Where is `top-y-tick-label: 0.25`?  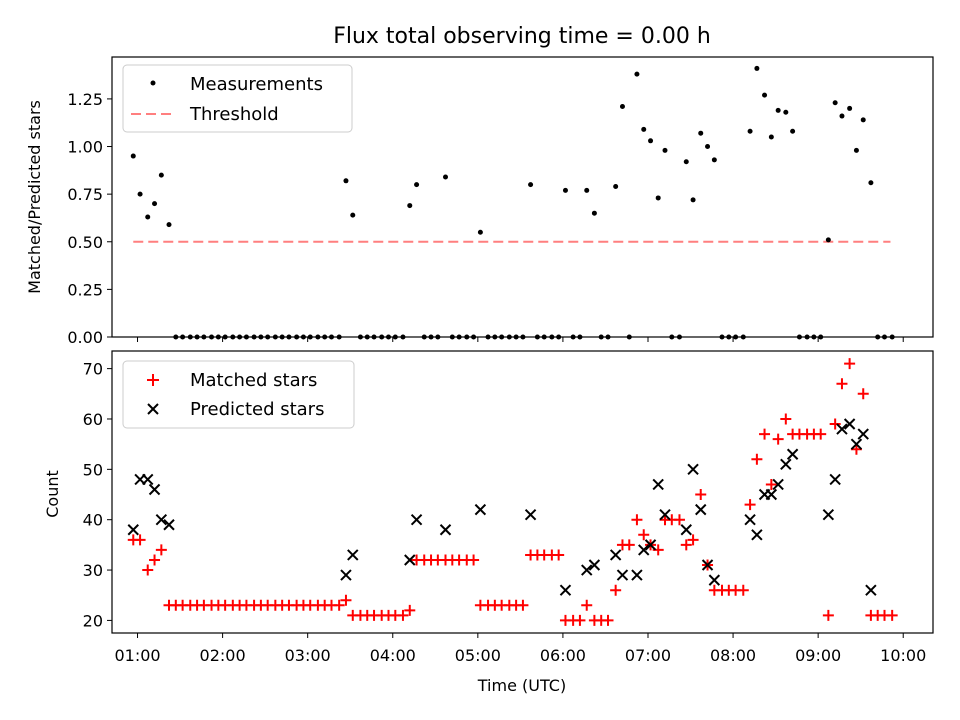 top-y-tick-label: 0.25 is located at coordinates (85, 289).